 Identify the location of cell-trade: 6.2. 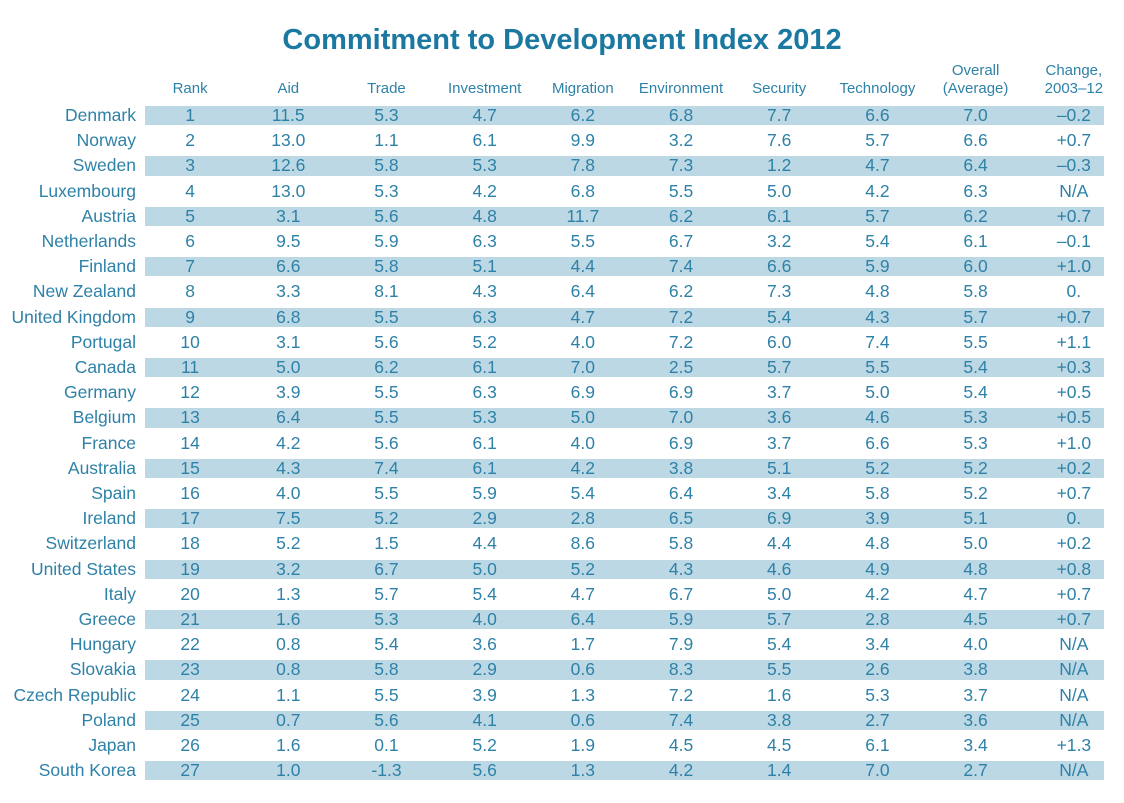
(386, 368).